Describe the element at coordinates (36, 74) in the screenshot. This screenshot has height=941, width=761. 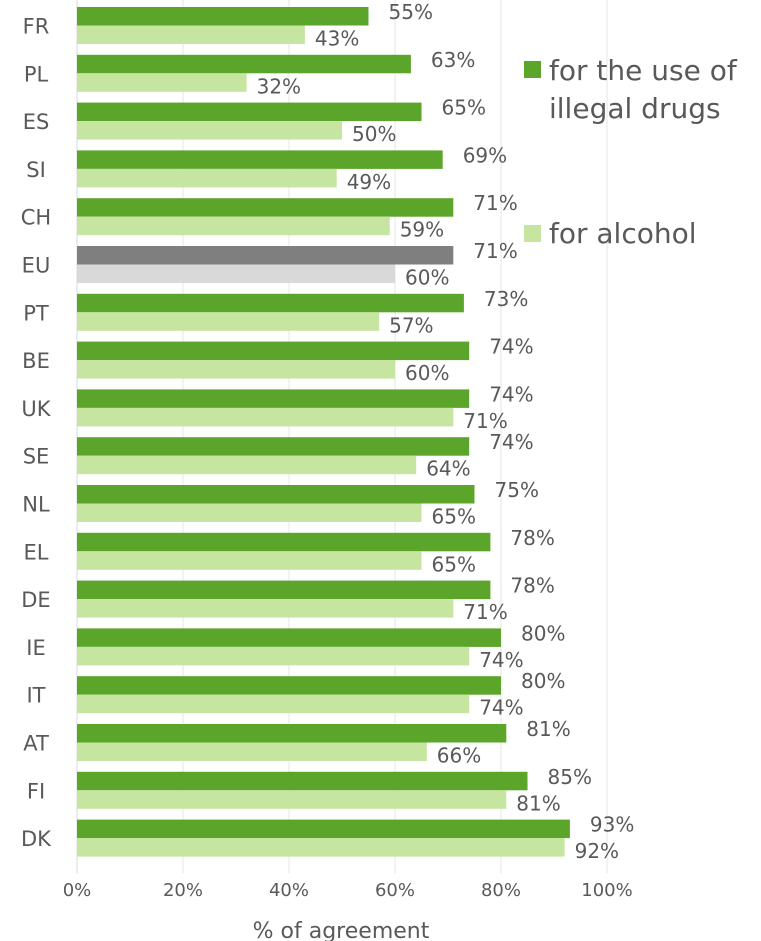
I see `category-label: PL` at that location.